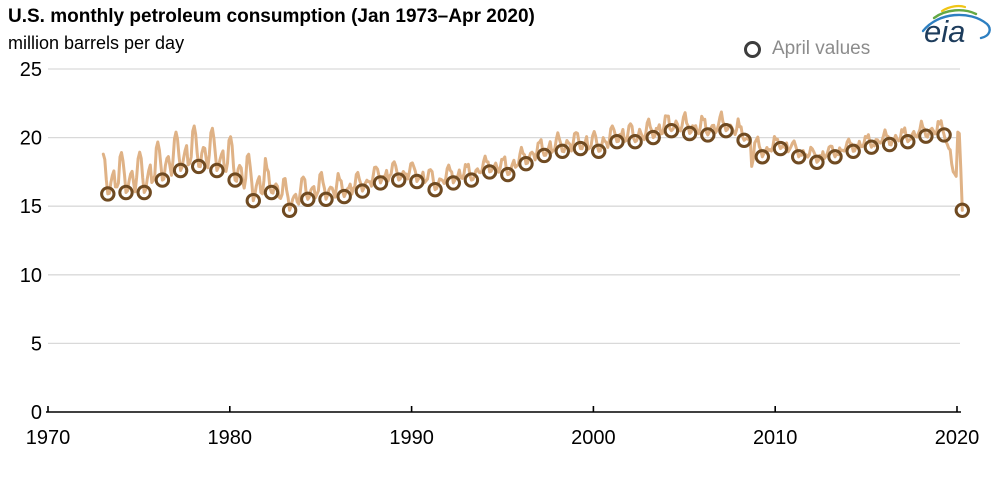  Describe the element at coordinates (593, 438) in the screenshot. I see `x-tick-label: 2000` at that location.